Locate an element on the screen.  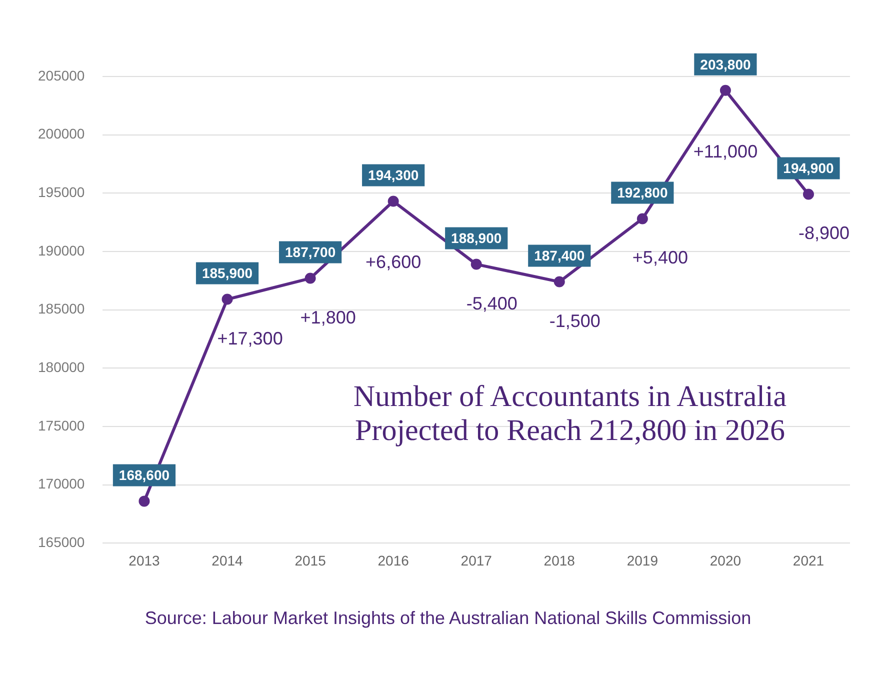
annotation: -5,400 is located at coordinates (492, 303).